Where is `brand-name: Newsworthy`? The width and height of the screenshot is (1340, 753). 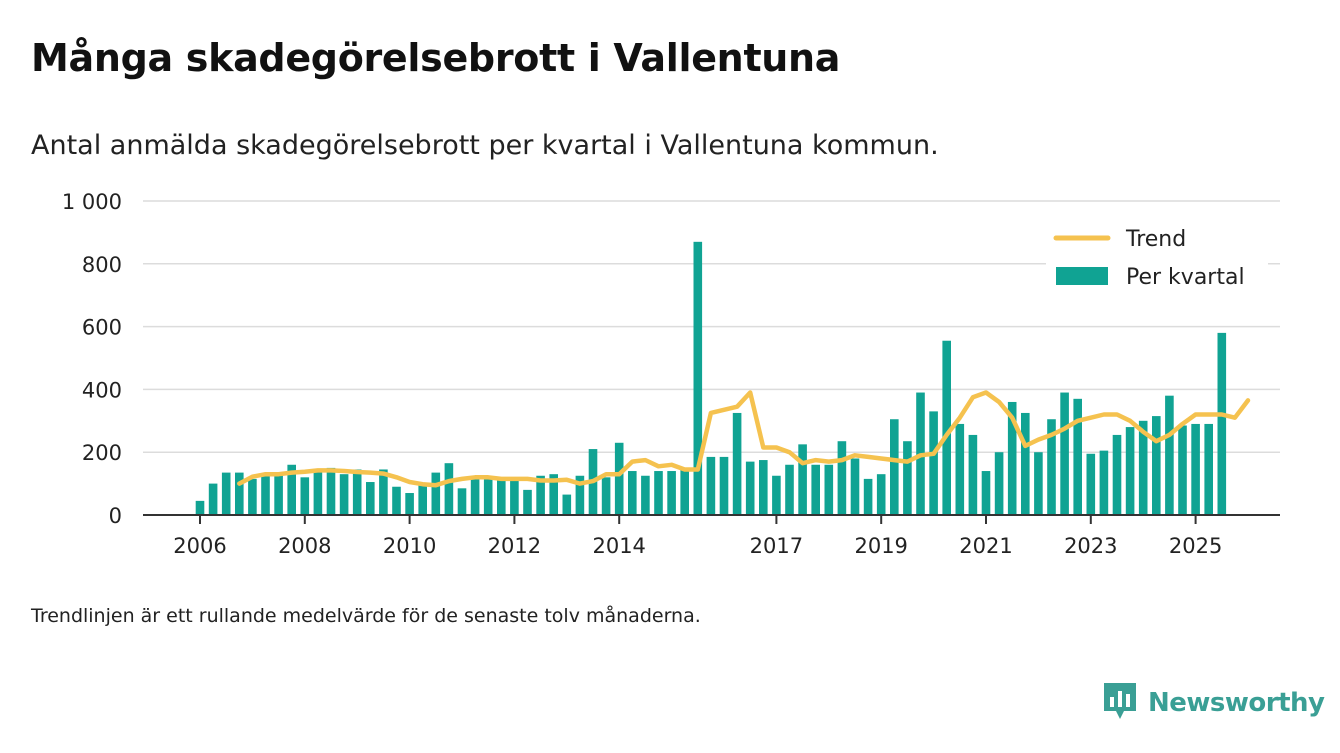
brand-name: Newsworthy is located at coordinates (1236, 703).